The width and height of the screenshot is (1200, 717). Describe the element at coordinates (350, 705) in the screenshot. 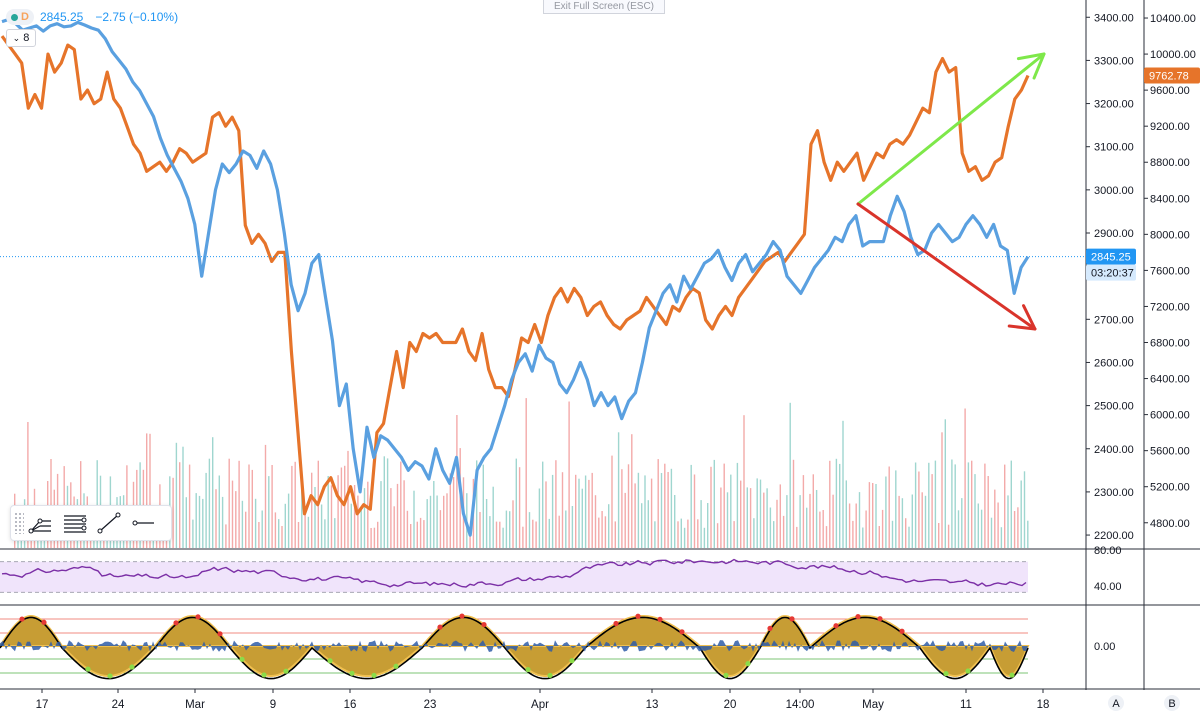

I see `x-axis-tick: 16` at that location.